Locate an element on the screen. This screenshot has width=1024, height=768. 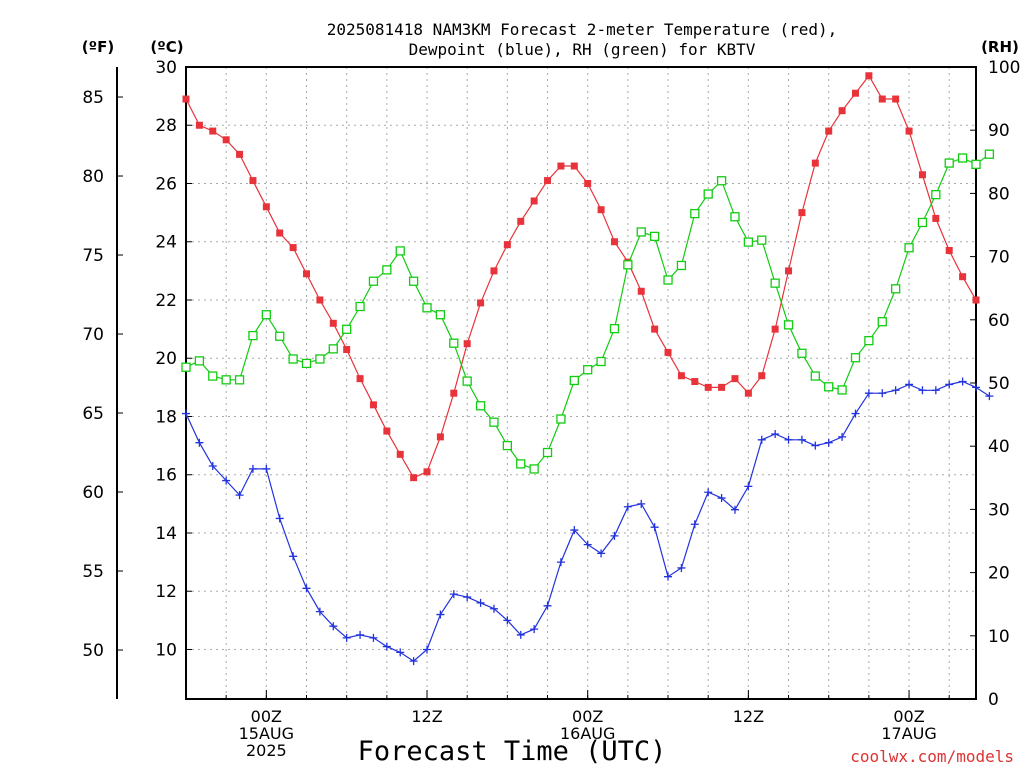
celsius-tick-label: 14 is located at coordinates (166, 534).